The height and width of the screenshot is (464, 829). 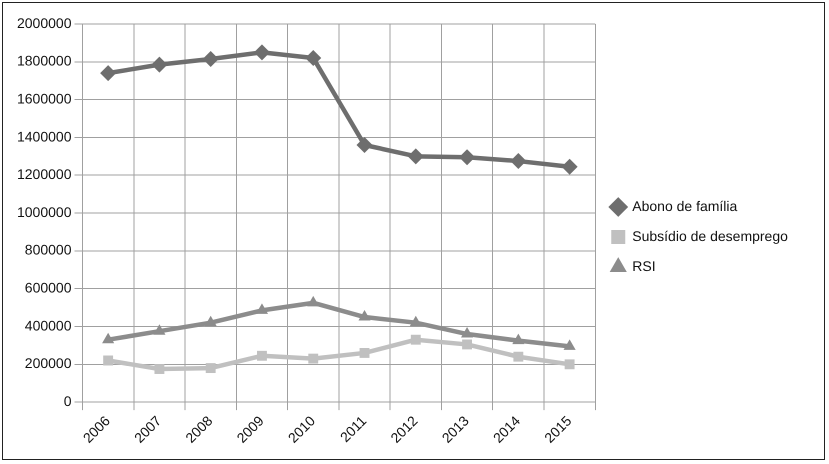 I want to click on y-tick-label: 800000, so click(x=48, y=250).